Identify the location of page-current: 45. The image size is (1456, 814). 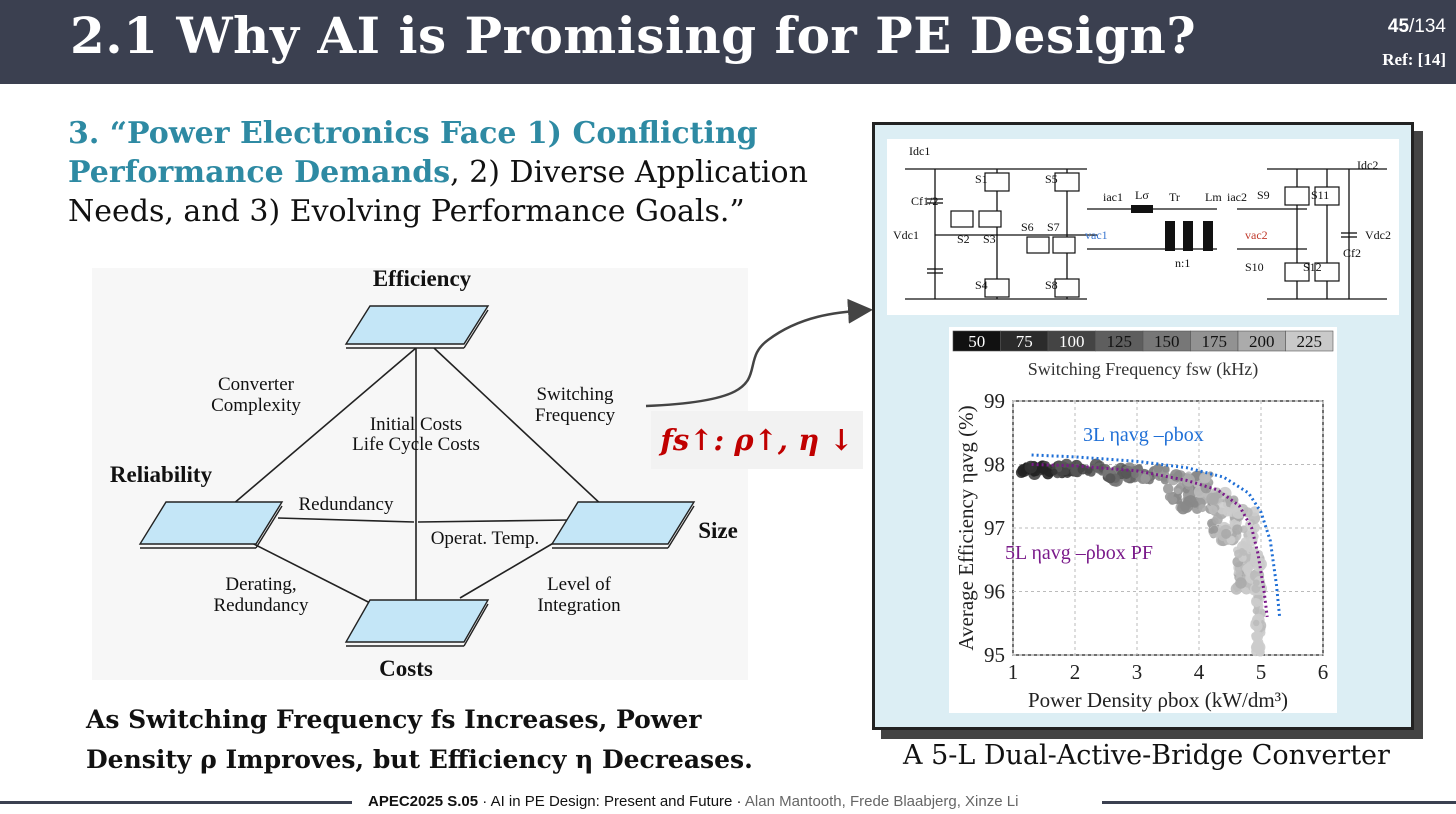
(1398, 26).